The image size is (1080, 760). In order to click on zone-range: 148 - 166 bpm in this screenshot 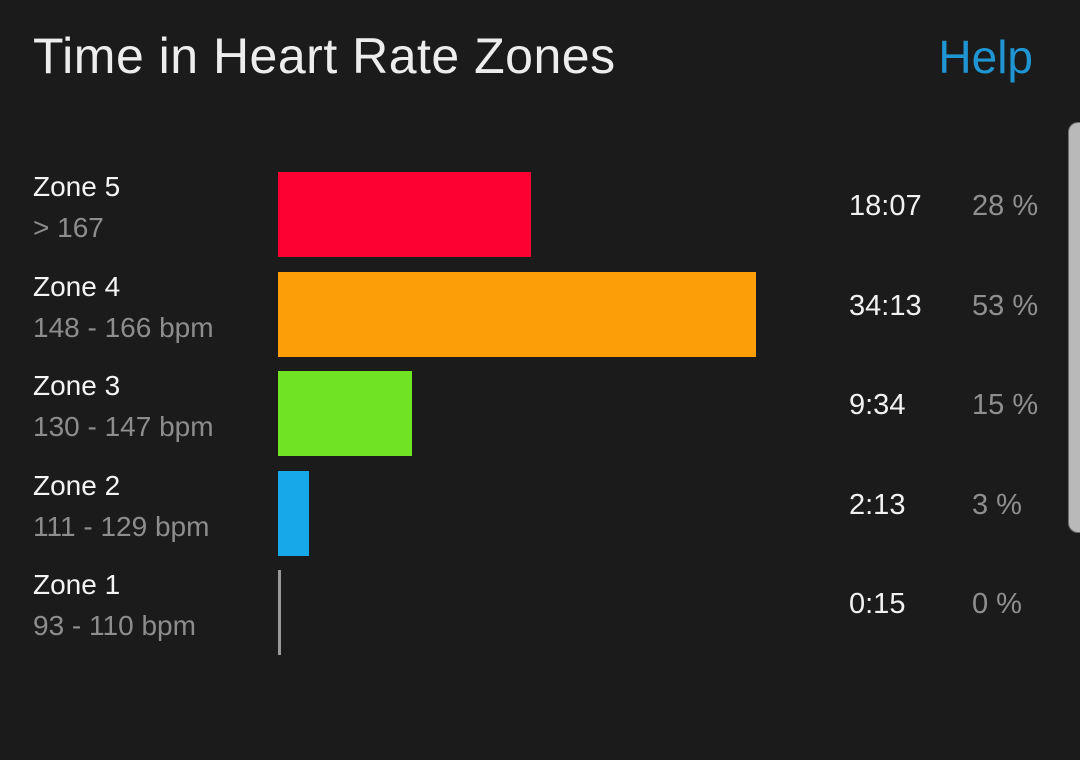, I will do `click(123, 327)`.